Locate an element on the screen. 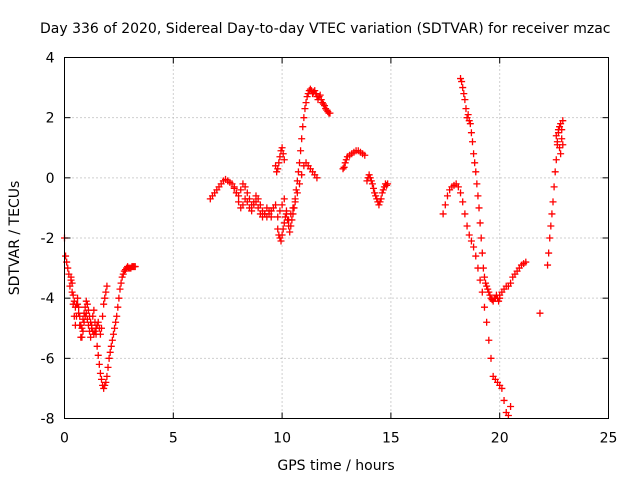 Image resolution: width=640 pixels, height=480 pixels. x-tick-label: 0 is located at coordinates (64, 439).